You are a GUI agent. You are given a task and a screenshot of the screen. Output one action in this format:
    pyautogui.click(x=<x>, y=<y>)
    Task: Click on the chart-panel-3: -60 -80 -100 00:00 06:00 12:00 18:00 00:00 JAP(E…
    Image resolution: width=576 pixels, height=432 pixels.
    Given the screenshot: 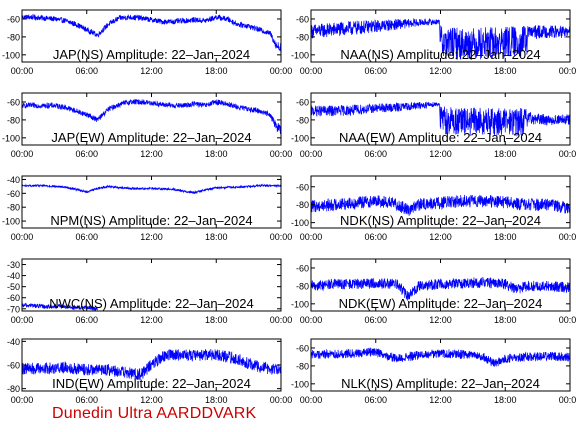 What is the action you would take?
    pyautogui.click(x=147, y=125)
    